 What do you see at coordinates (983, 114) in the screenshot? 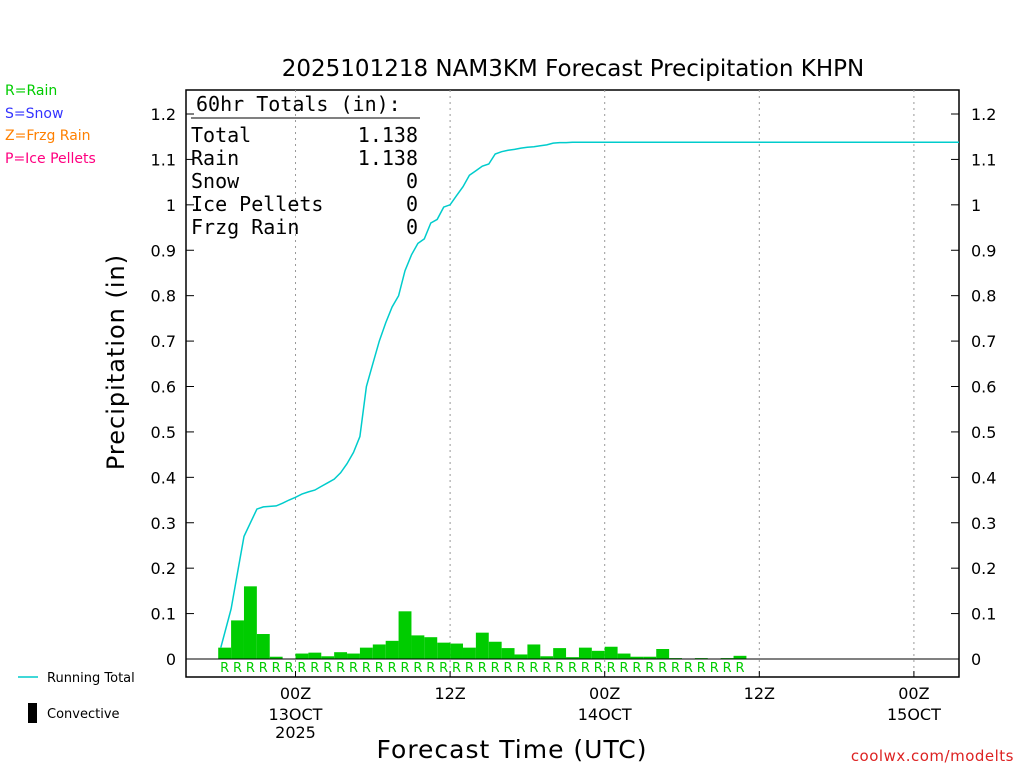
I see `y-tick-label-right: 1.2` at bounding box center [983, 114].